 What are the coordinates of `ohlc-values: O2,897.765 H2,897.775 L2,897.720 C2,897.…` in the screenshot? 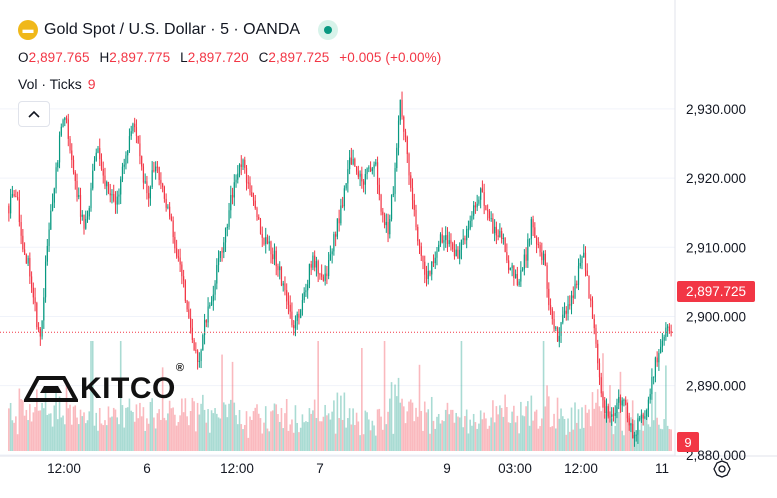 It's located at (232, 57).